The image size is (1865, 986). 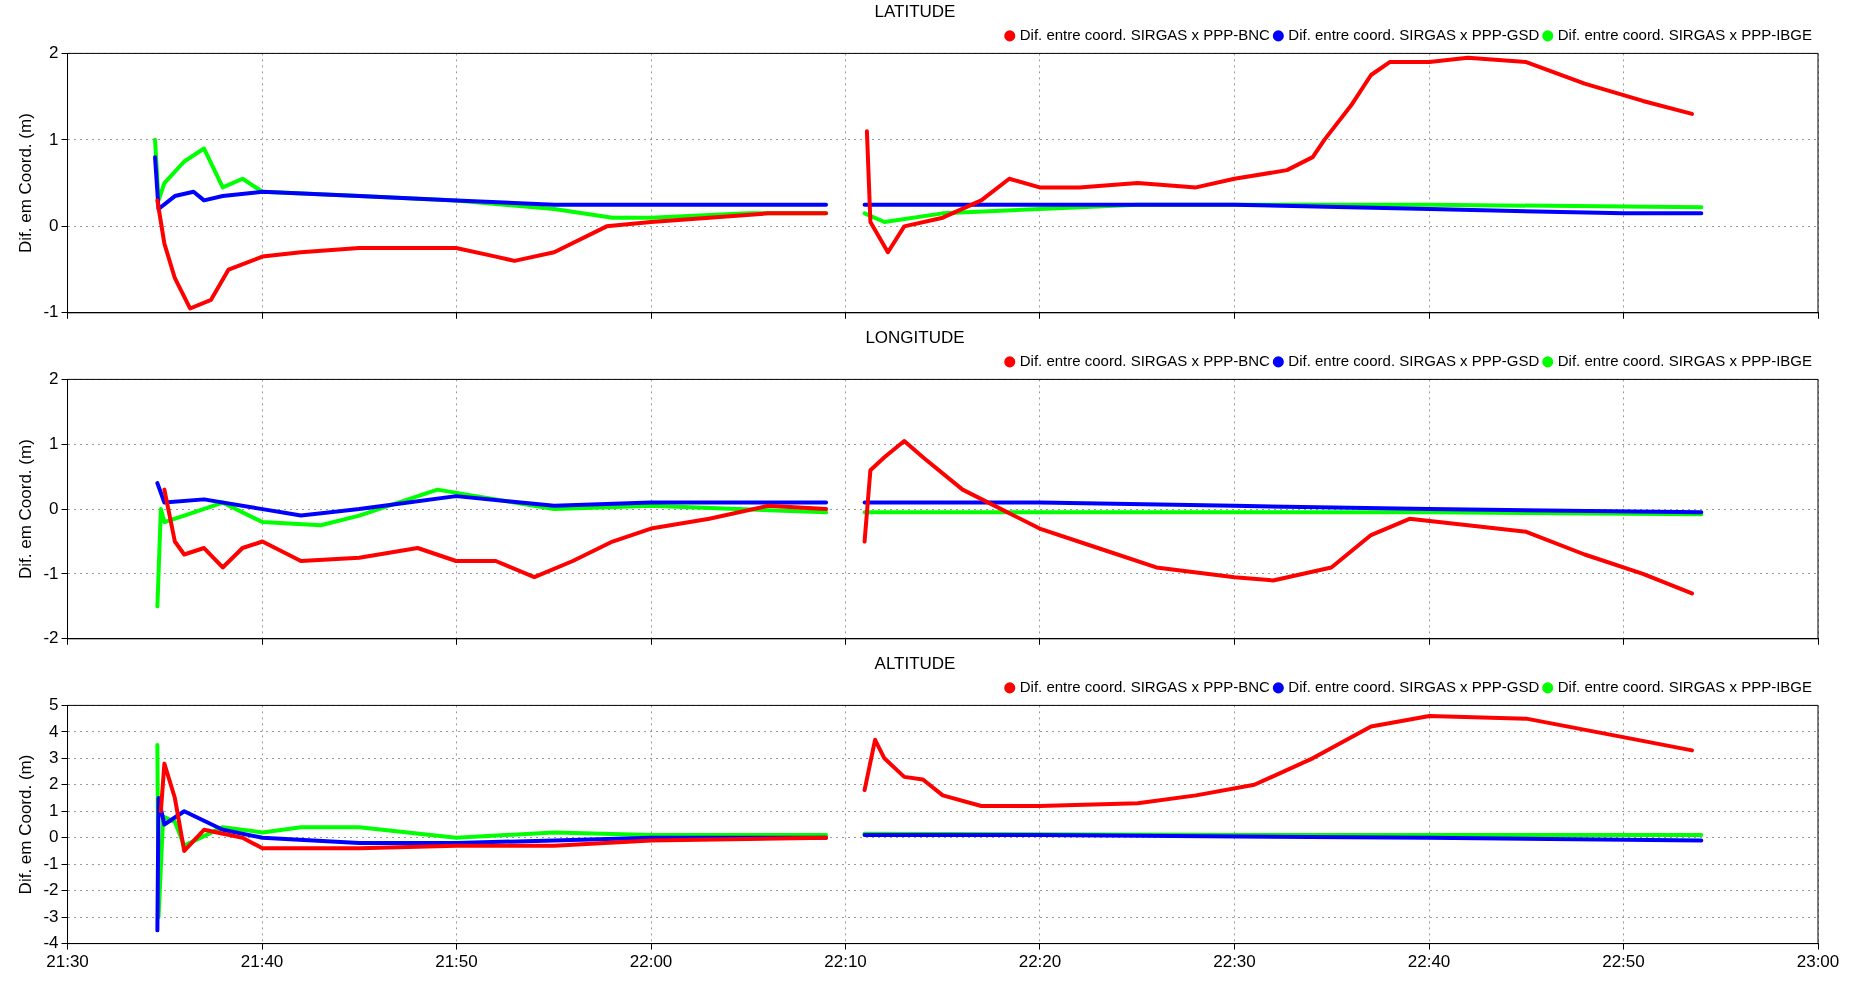 I want to click on x-tick-label: 22:20, so click(x=1040, y=962).